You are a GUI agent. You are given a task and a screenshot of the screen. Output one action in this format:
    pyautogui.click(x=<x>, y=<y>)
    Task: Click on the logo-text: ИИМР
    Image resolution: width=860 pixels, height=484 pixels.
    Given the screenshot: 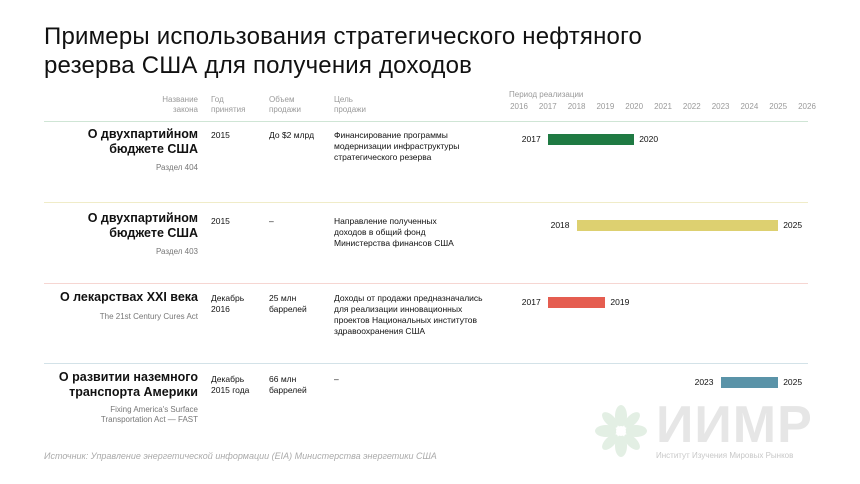 What is the action you would take?
    pyautogui.click(x=734, y=425)
    